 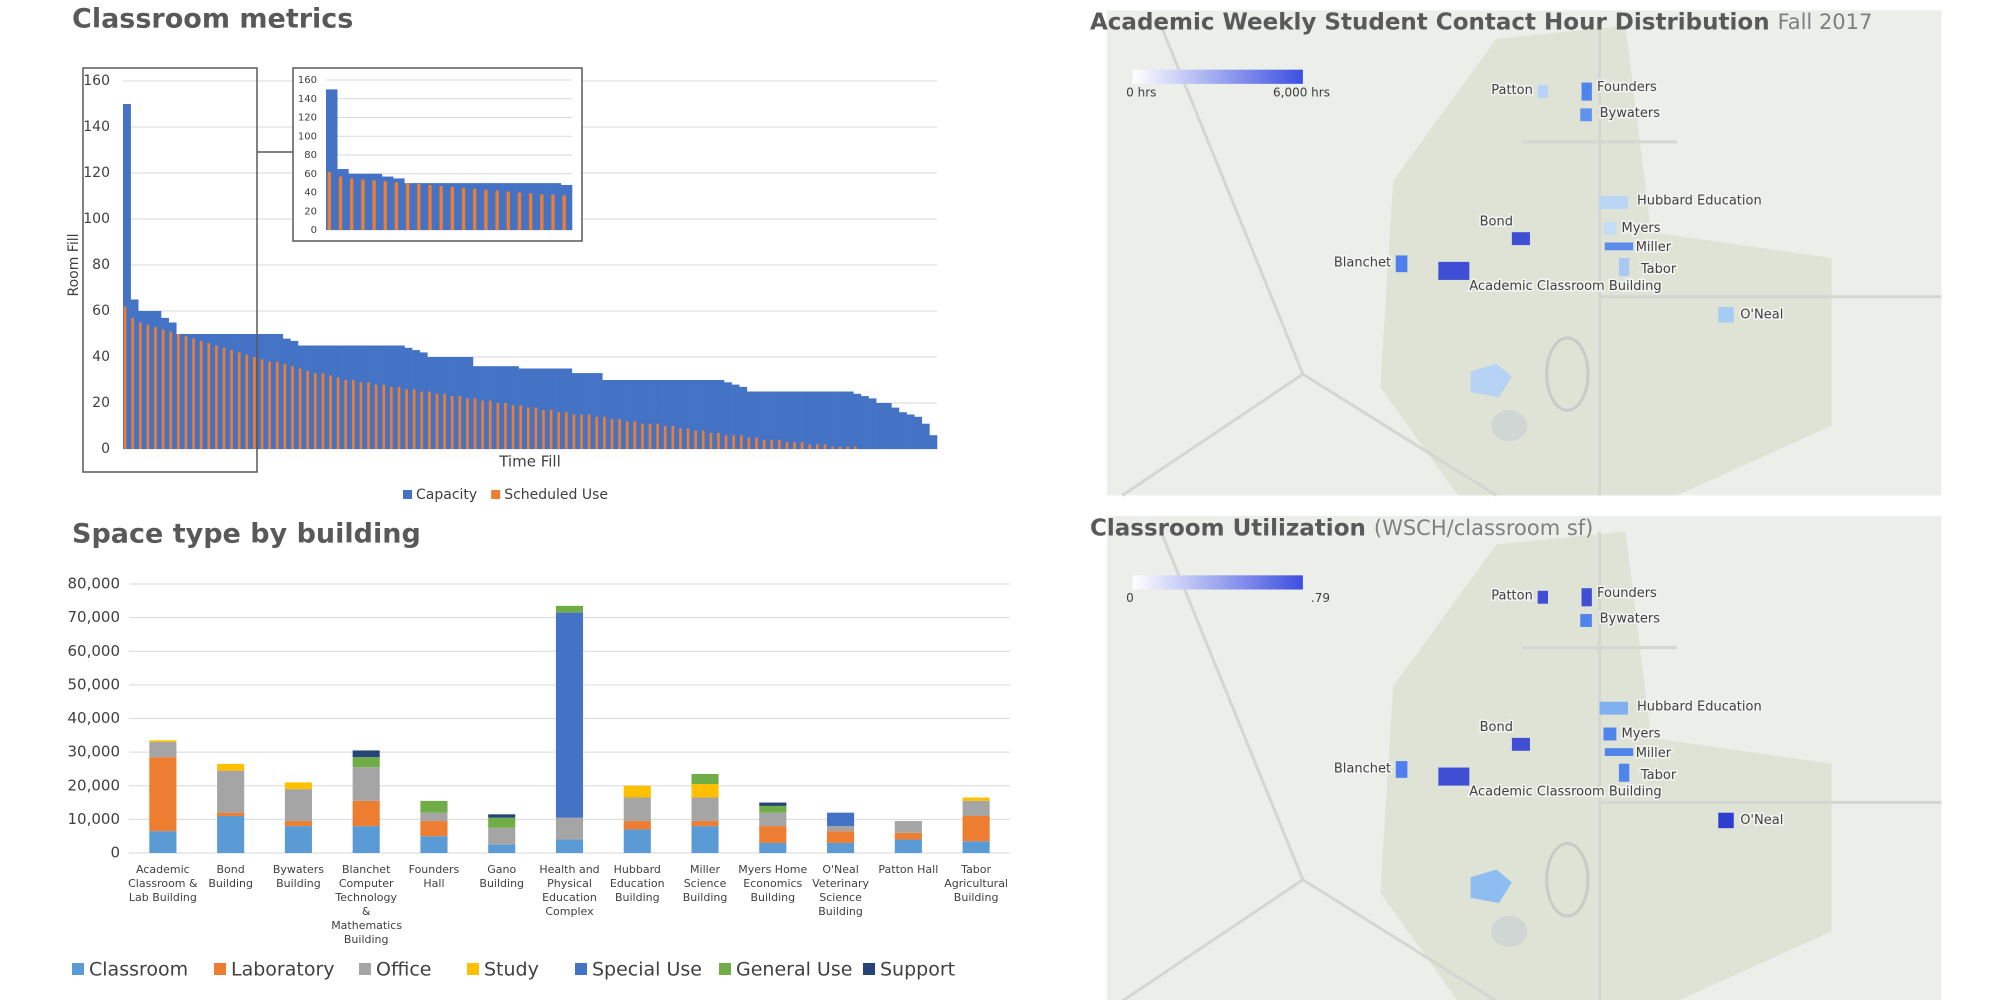 I want to click on map-subtitle: (WSCH/classroom sf), so click(x=1483, y=528).